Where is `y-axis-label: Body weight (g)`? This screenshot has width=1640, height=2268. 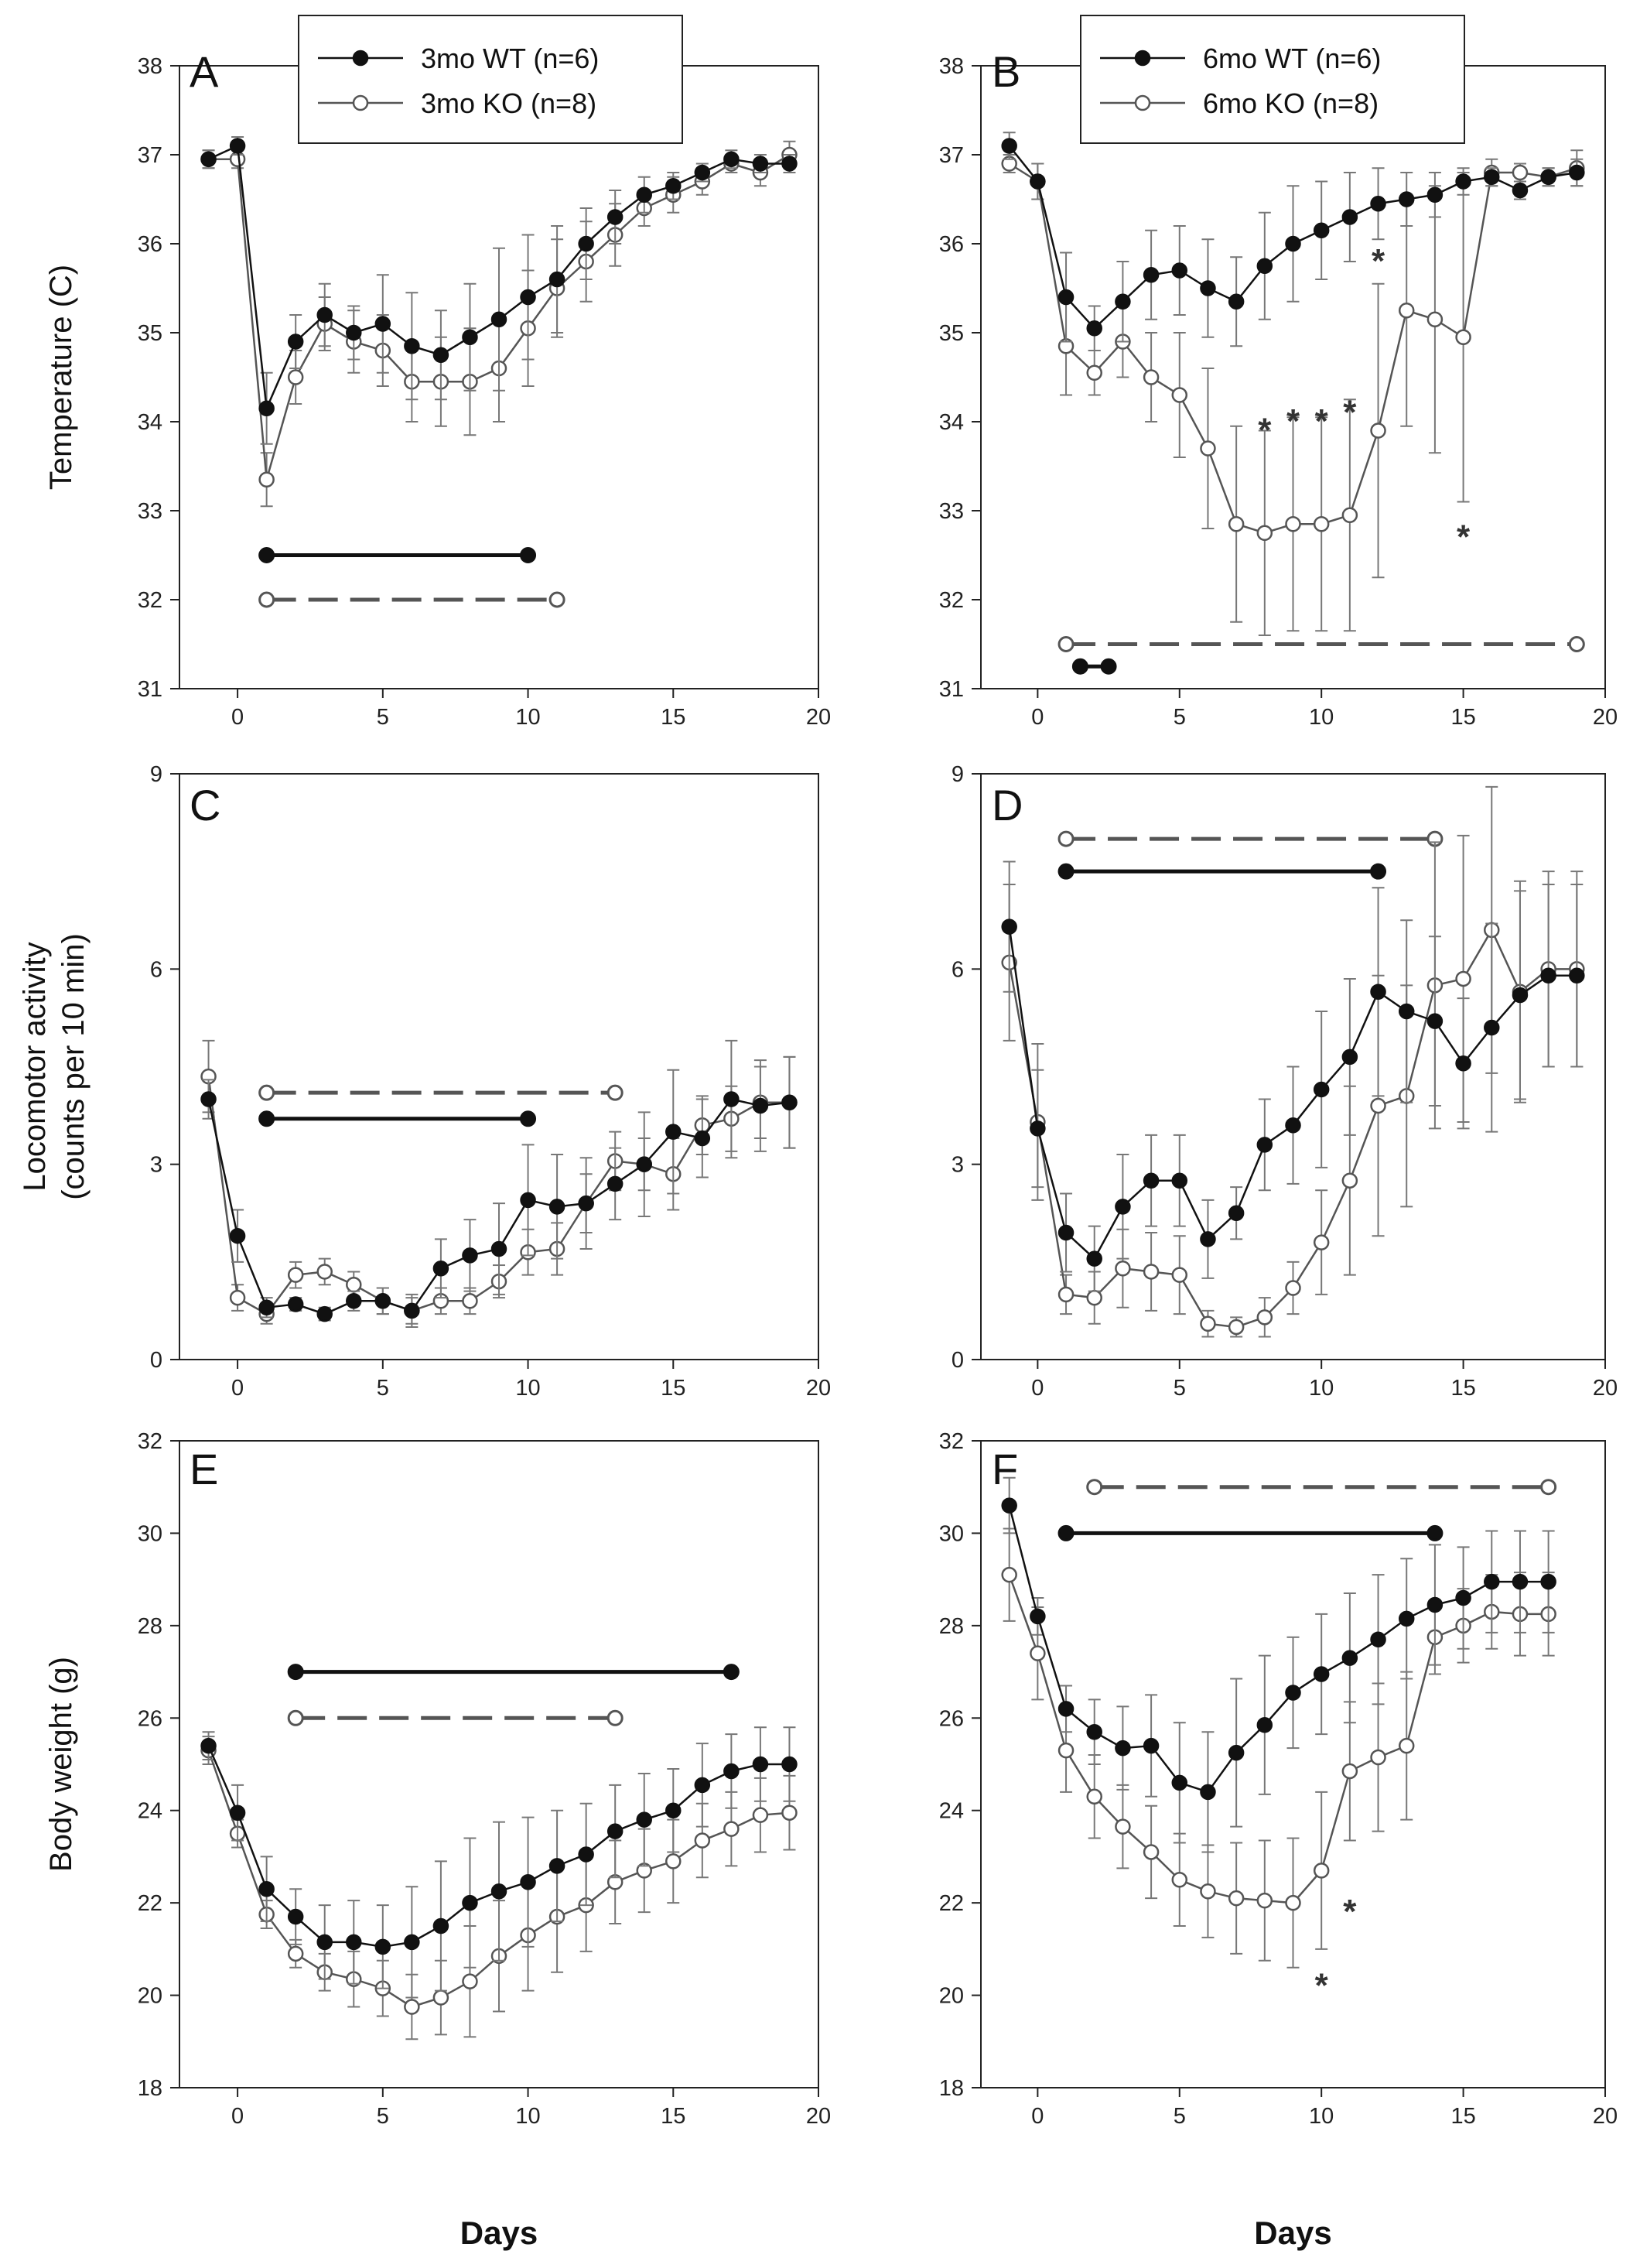
y-axis-label: Body weight (g) is located at coordinates (61, 1764).